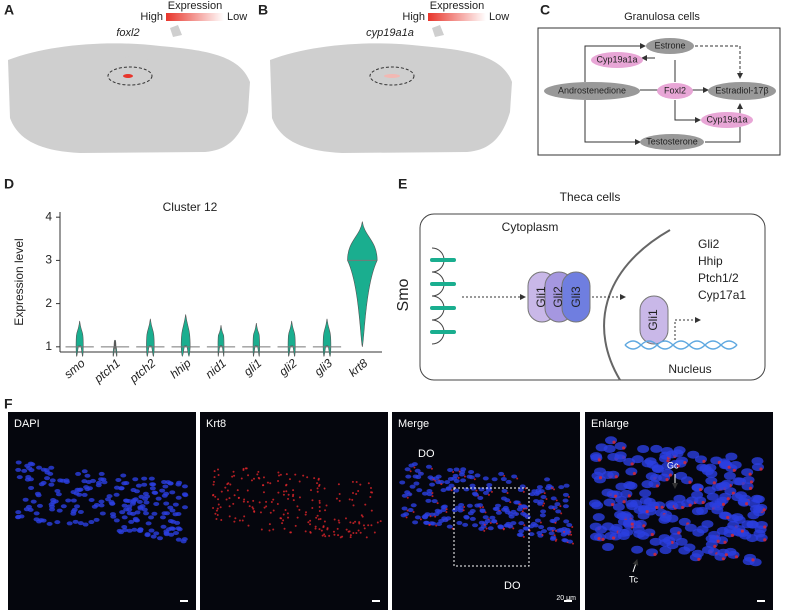 This screenshot has width=786, height=616. Describe the element at coordinates (718, 278) in the screenshot. I see `target-gene: Ptch1/2` at that location.